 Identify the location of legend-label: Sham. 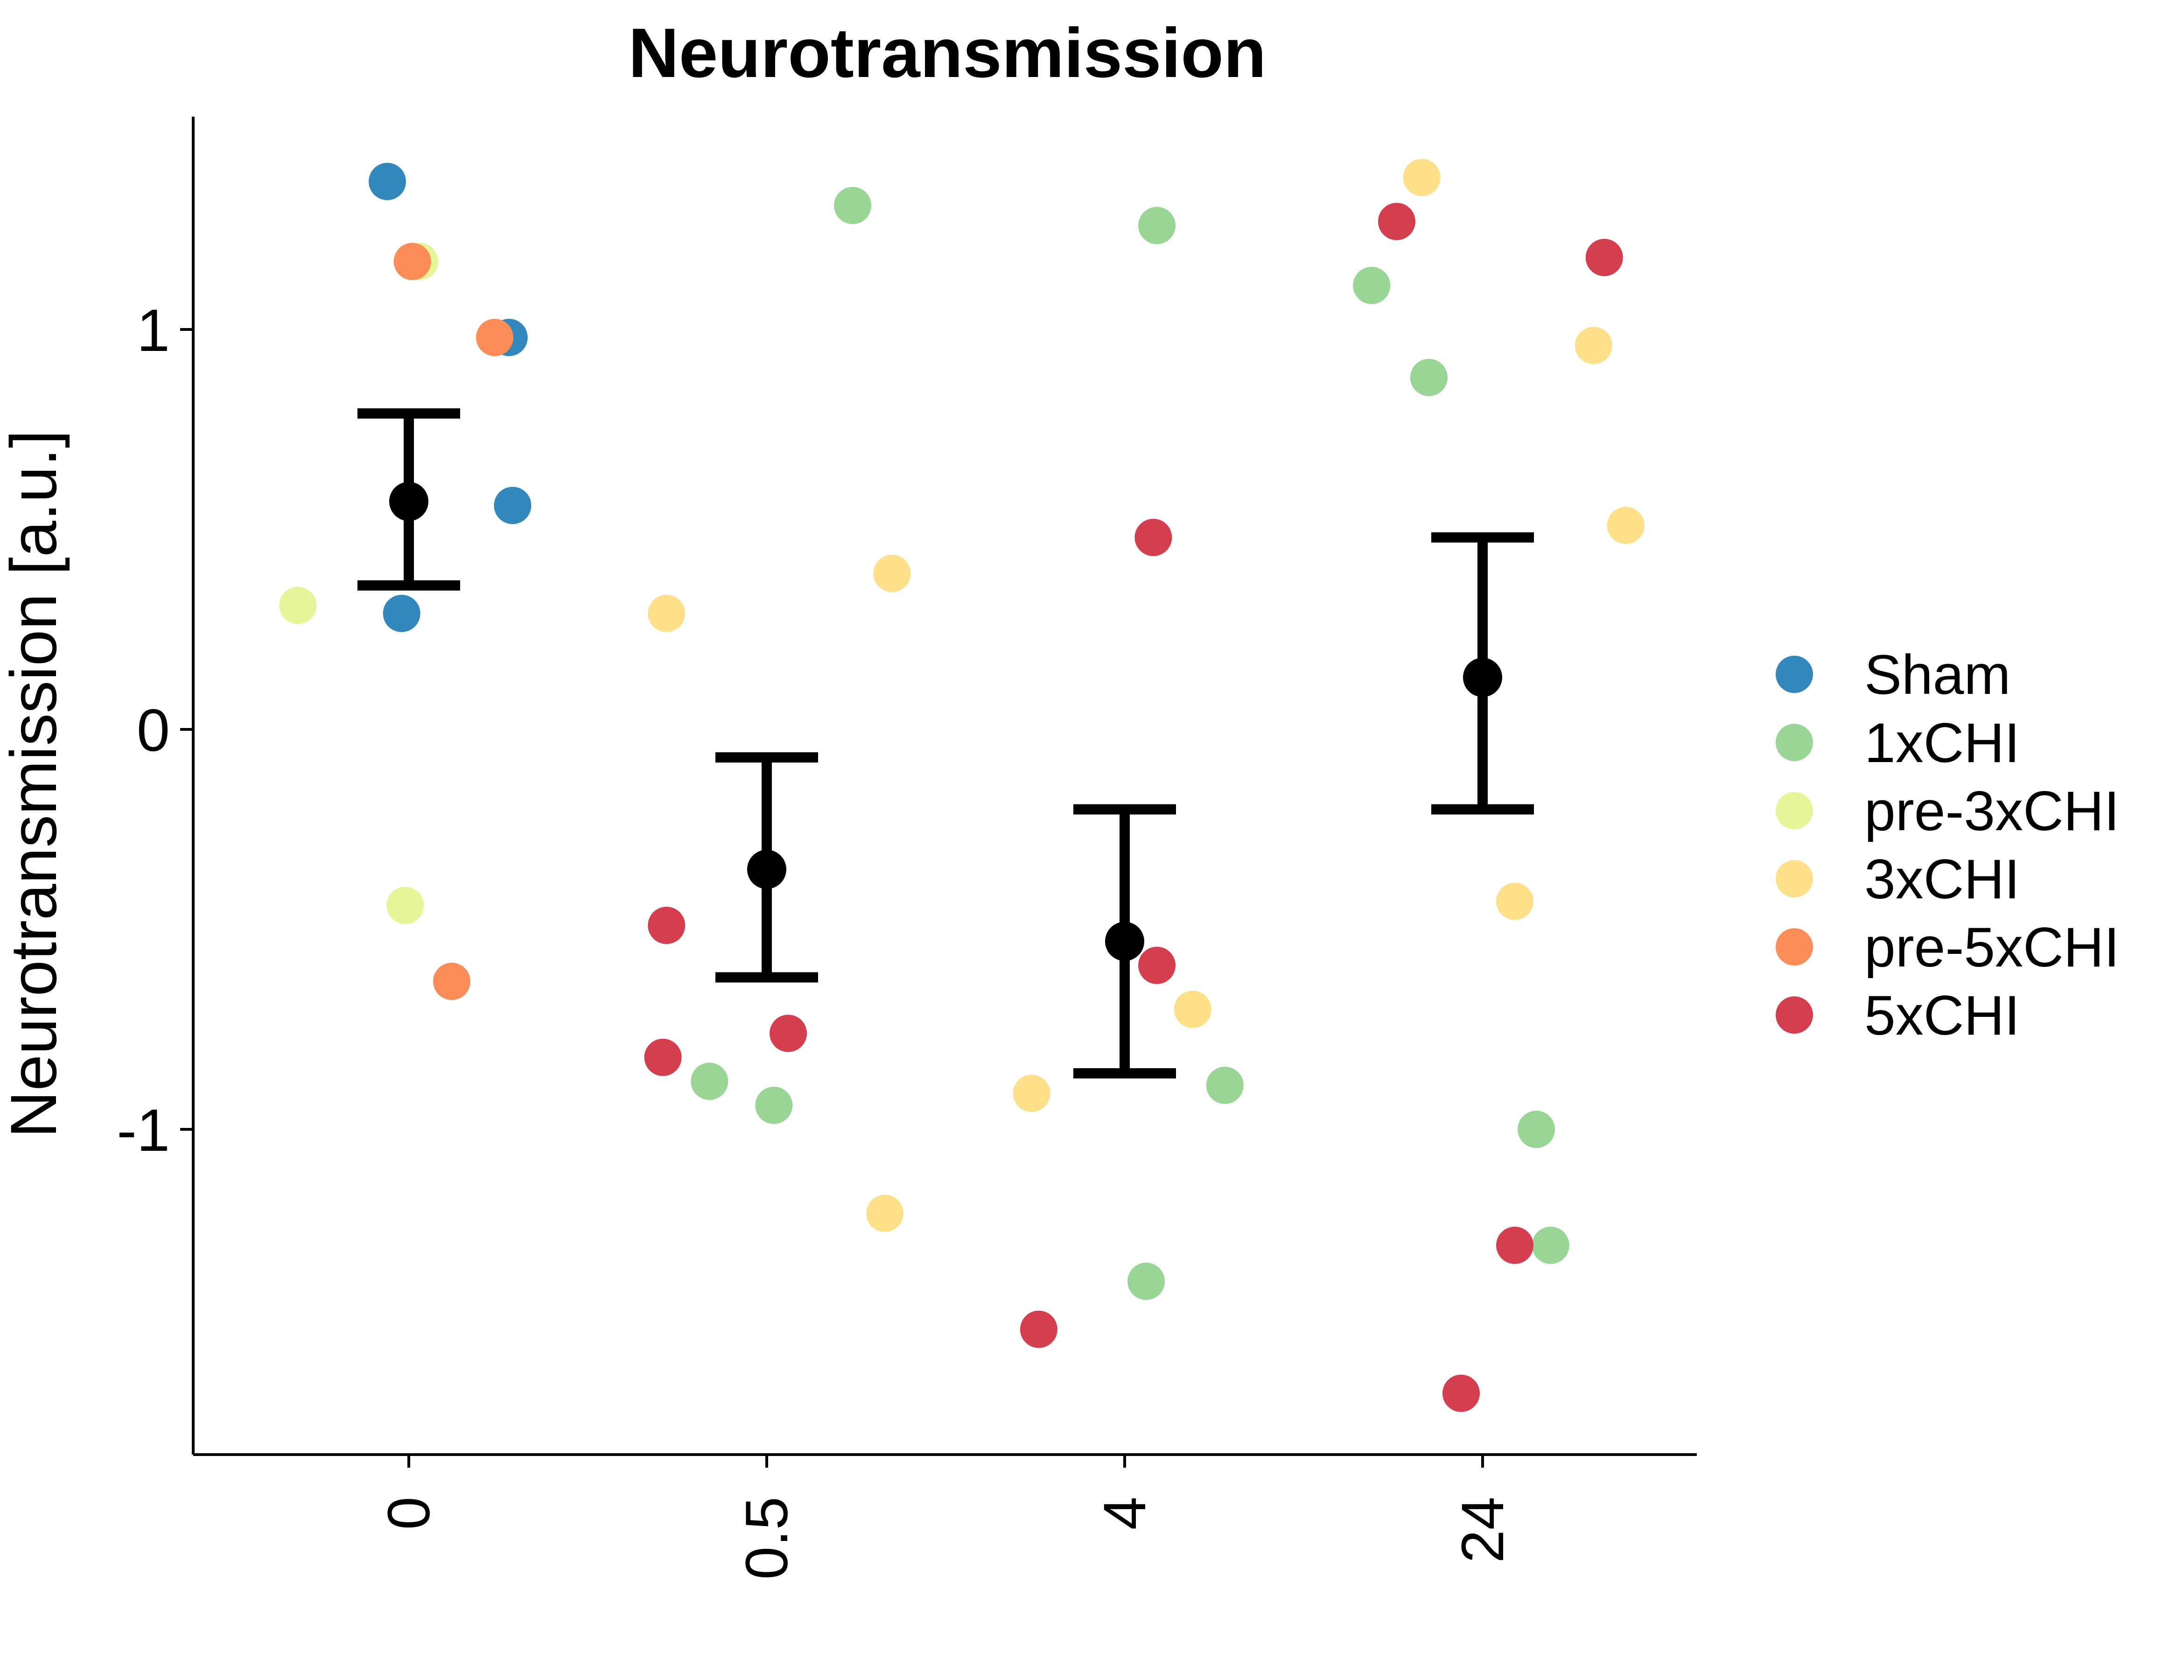
(1937, 675).